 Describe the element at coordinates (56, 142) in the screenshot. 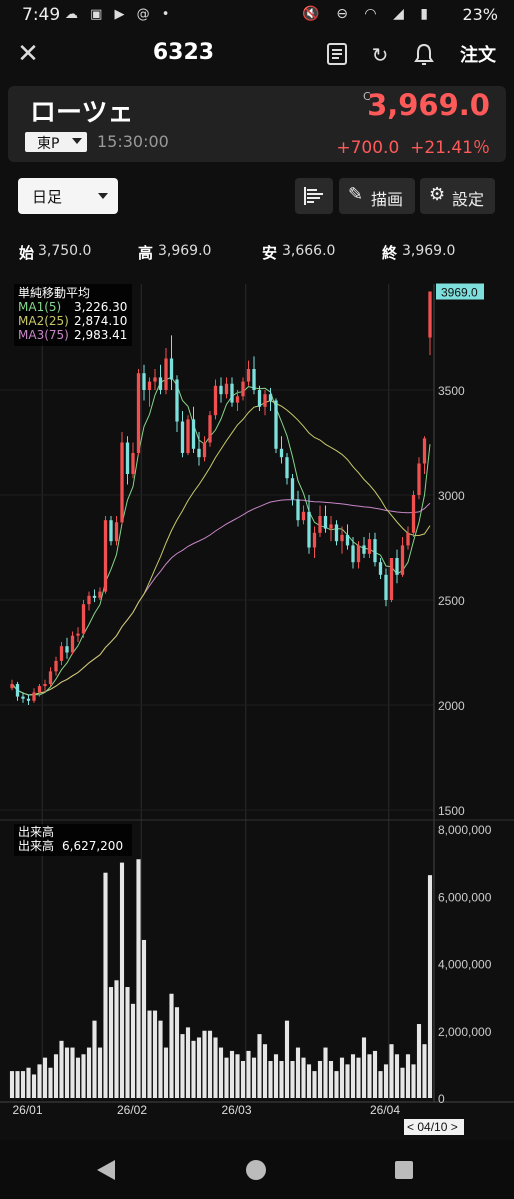

I see `market-select: 東P` at that location.